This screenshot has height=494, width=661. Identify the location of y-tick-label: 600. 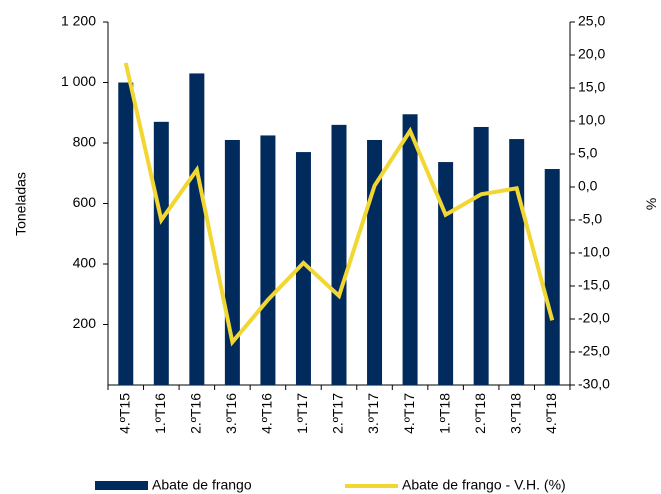
(85, 202).